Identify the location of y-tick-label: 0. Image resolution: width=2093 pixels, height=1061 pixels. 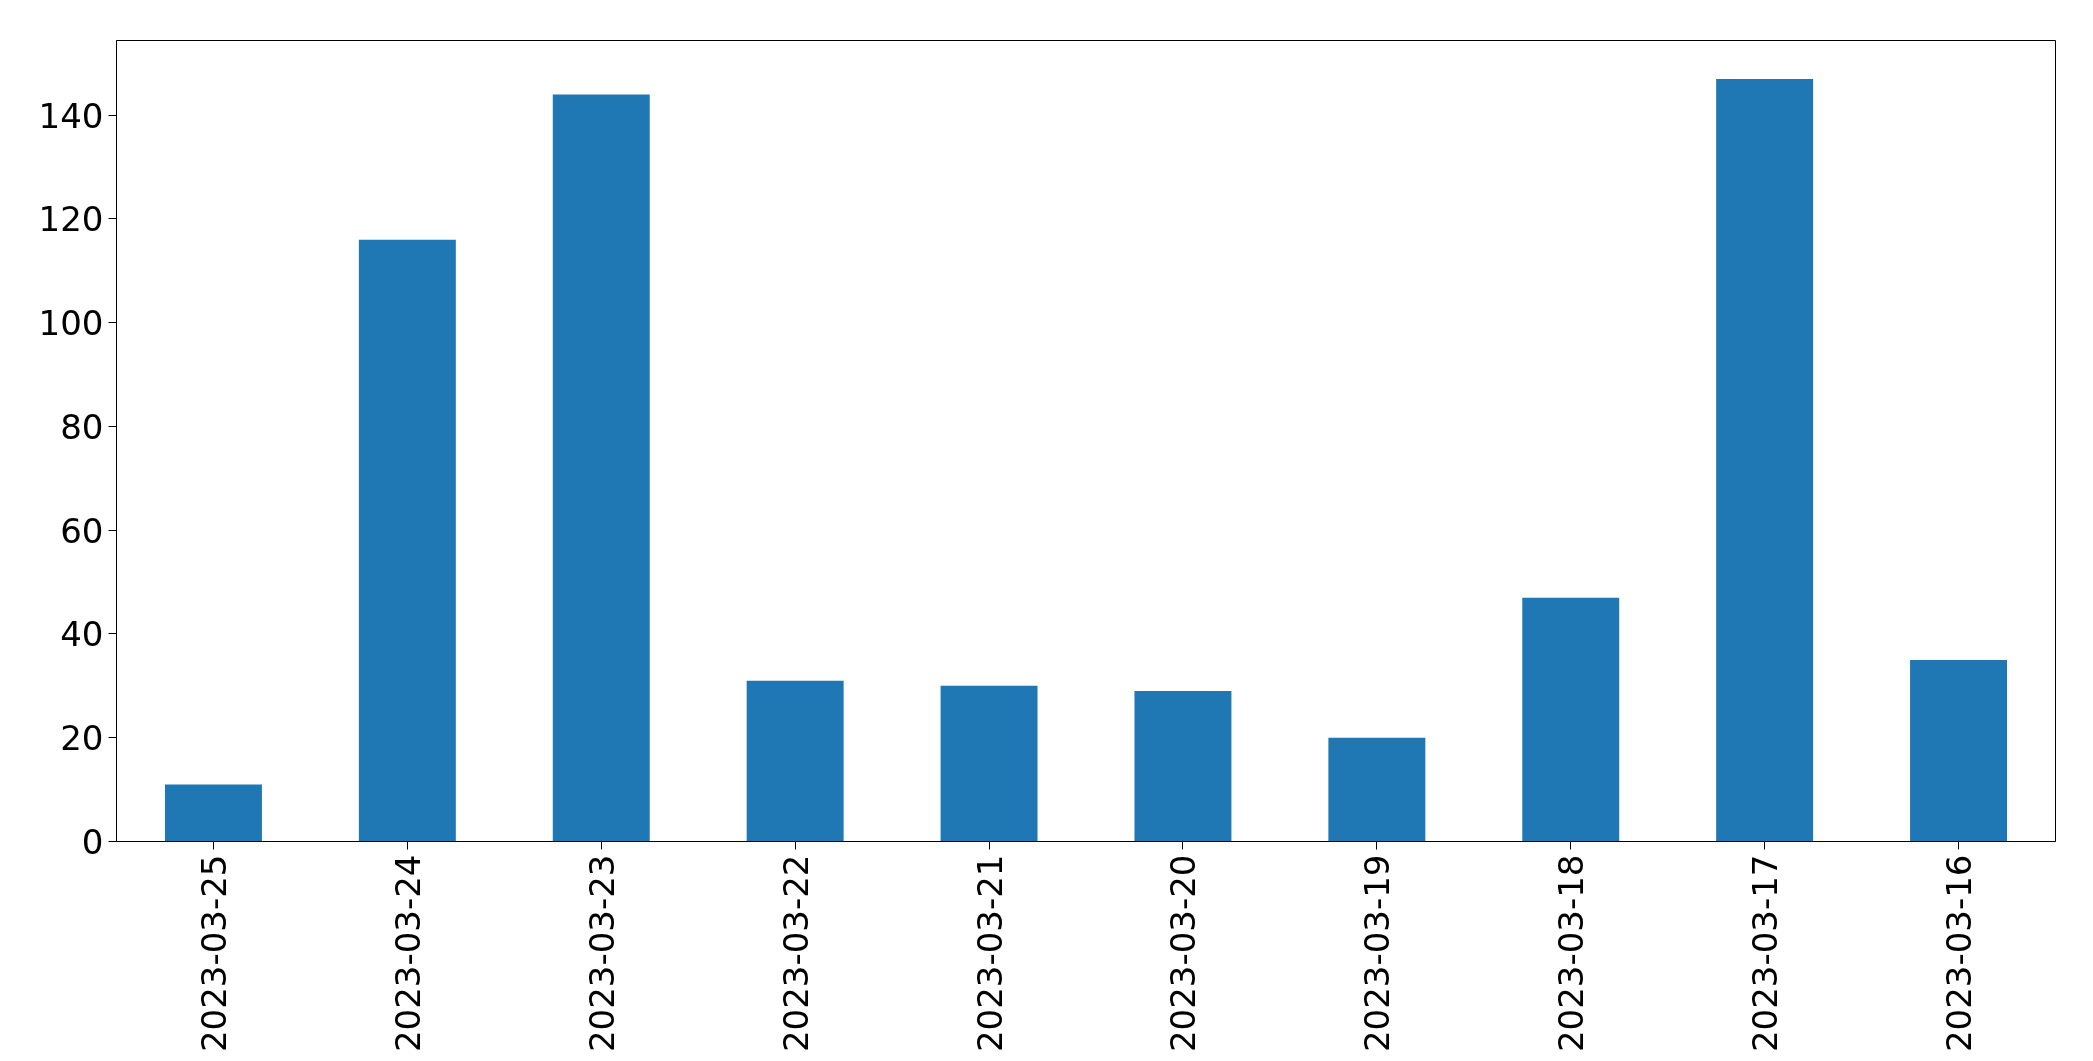
(92, 842).